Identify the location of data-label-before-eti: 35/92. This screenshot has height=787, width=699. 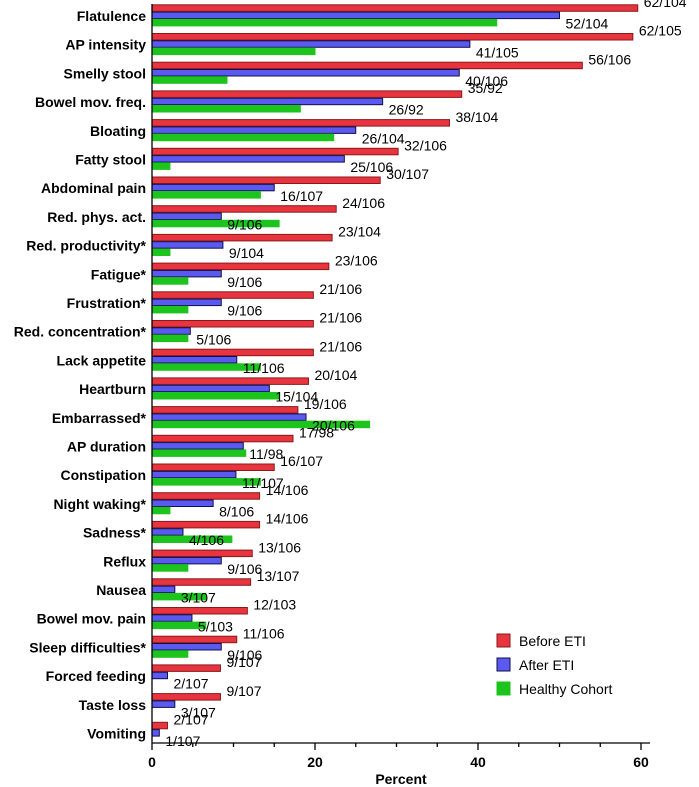
(485, 88).